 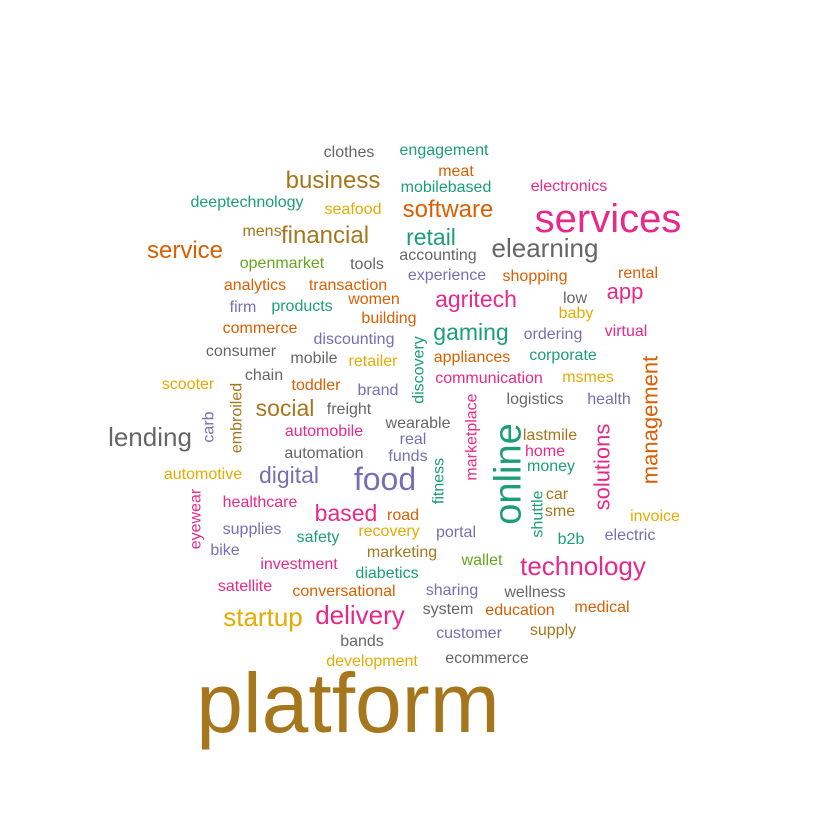 I want to click on word-meat: meat, so click(x=456, y=171).